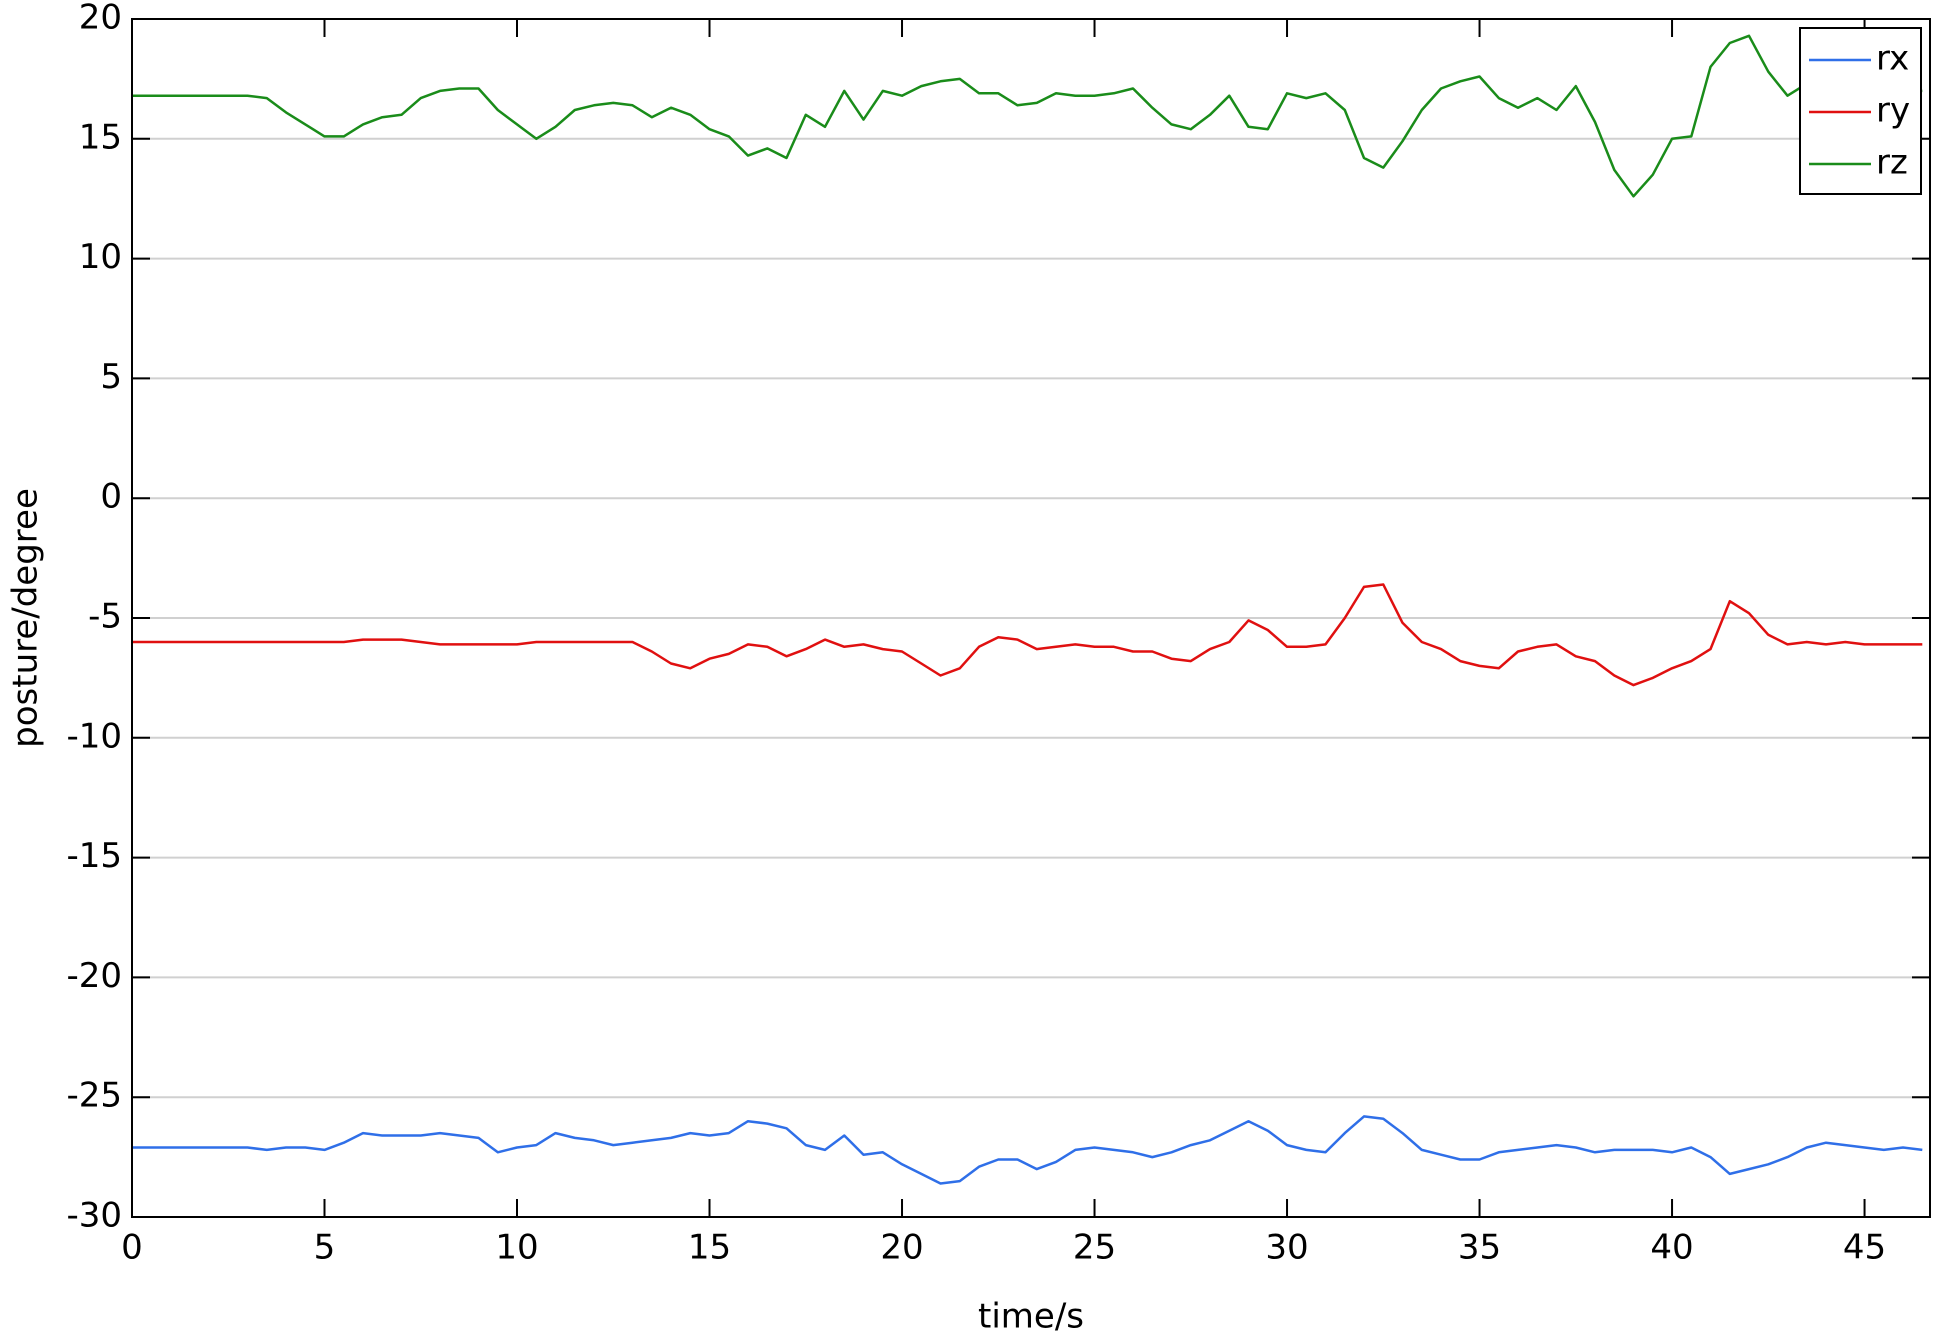 This screenshot has height=1341, width=1936. What do you see at coordinates (1892, 163) in the screenshot?
I see `legend-label: rz` at bounding box center [1892, 163].